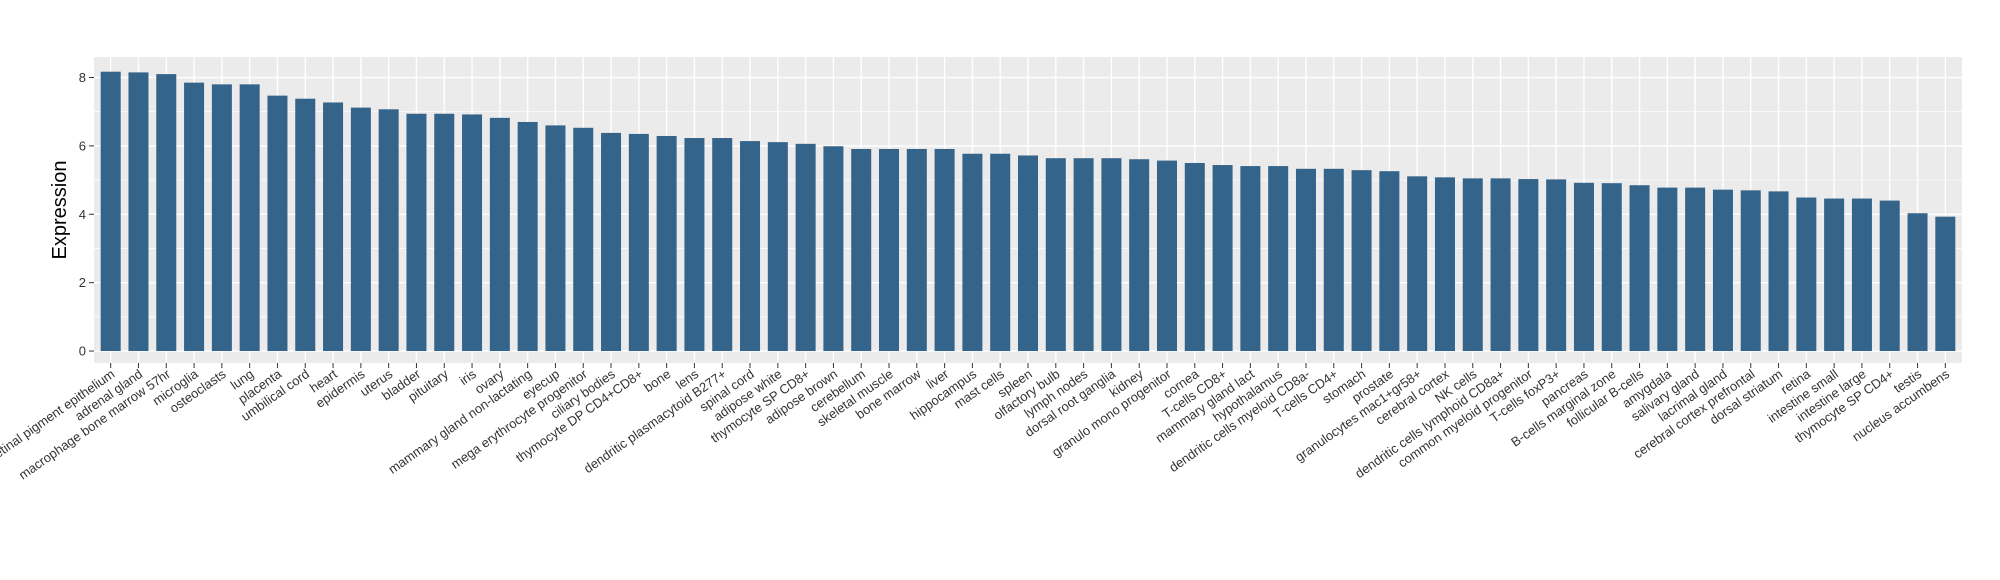  Describe the element at coordinates (82, 77) in the screenshot. I see `y-tick-label: 8` at that location.